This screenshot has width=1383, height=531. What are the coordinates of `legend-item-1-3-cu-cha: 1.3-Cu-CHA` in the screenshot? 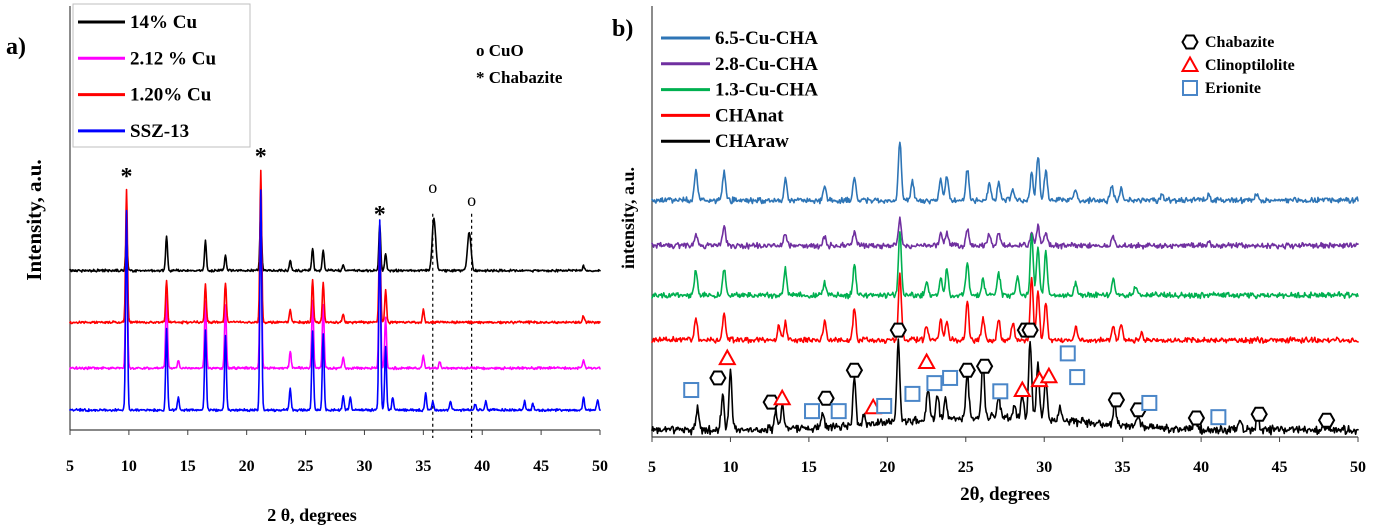 It's located at (739, 90).